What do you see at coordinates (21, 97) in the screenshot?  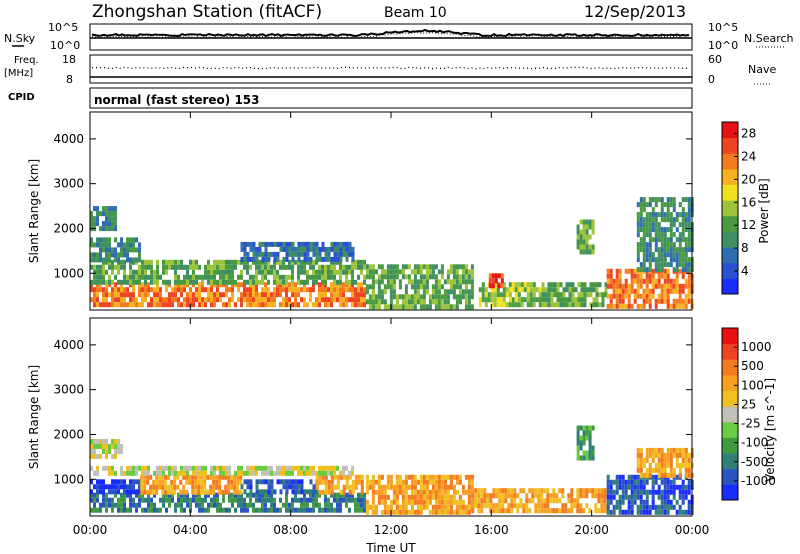 I see `cpid-label: CPID` at bounding box center [21, 97].